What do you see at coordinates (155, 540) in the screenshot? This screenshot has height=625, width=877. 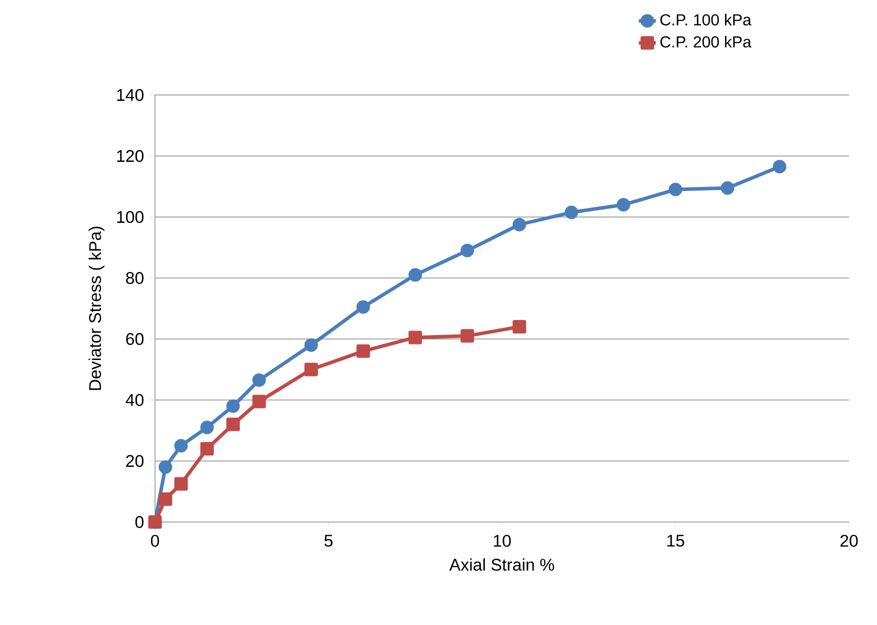 I see `x-tick-label: 0` at bounding box center [155, 540].